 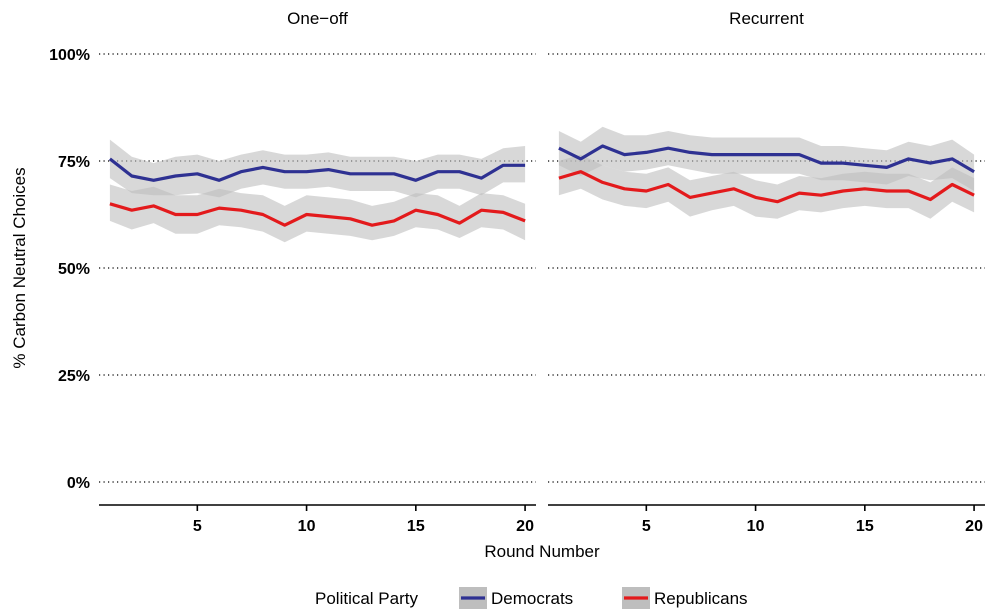 What do you see at coordinates (74, 376) in the screenshot?
I see `y-tick-label-25: 25%` at bounding box center [74, 376].